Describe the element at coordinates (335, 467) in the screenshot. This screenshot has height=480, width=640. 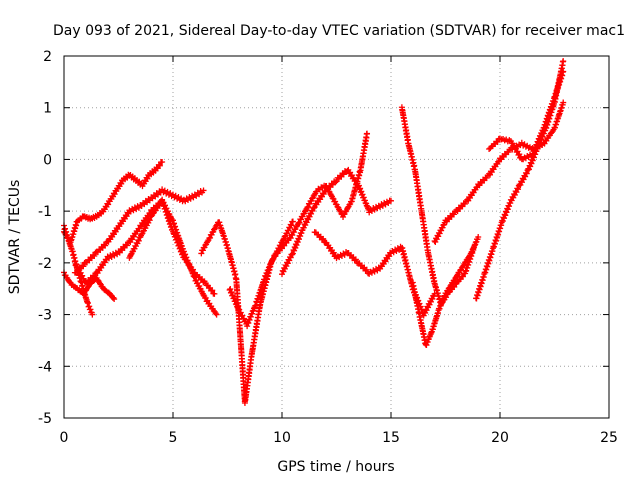
I see `x-axis-label: GPS time / hours` at that location.